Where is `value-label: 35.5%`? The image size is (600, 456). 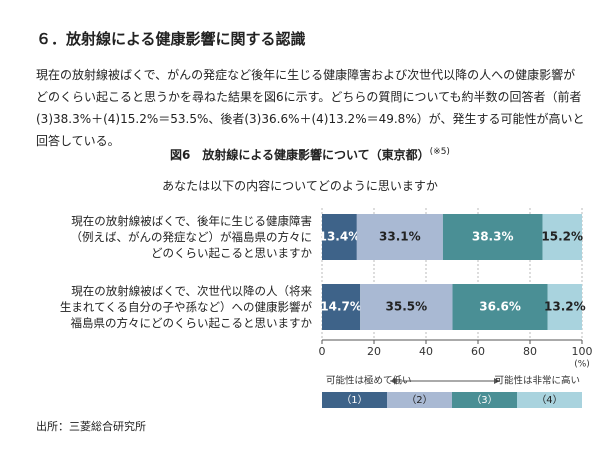 value-label: 35.5% is located at coordinates (407, 307).